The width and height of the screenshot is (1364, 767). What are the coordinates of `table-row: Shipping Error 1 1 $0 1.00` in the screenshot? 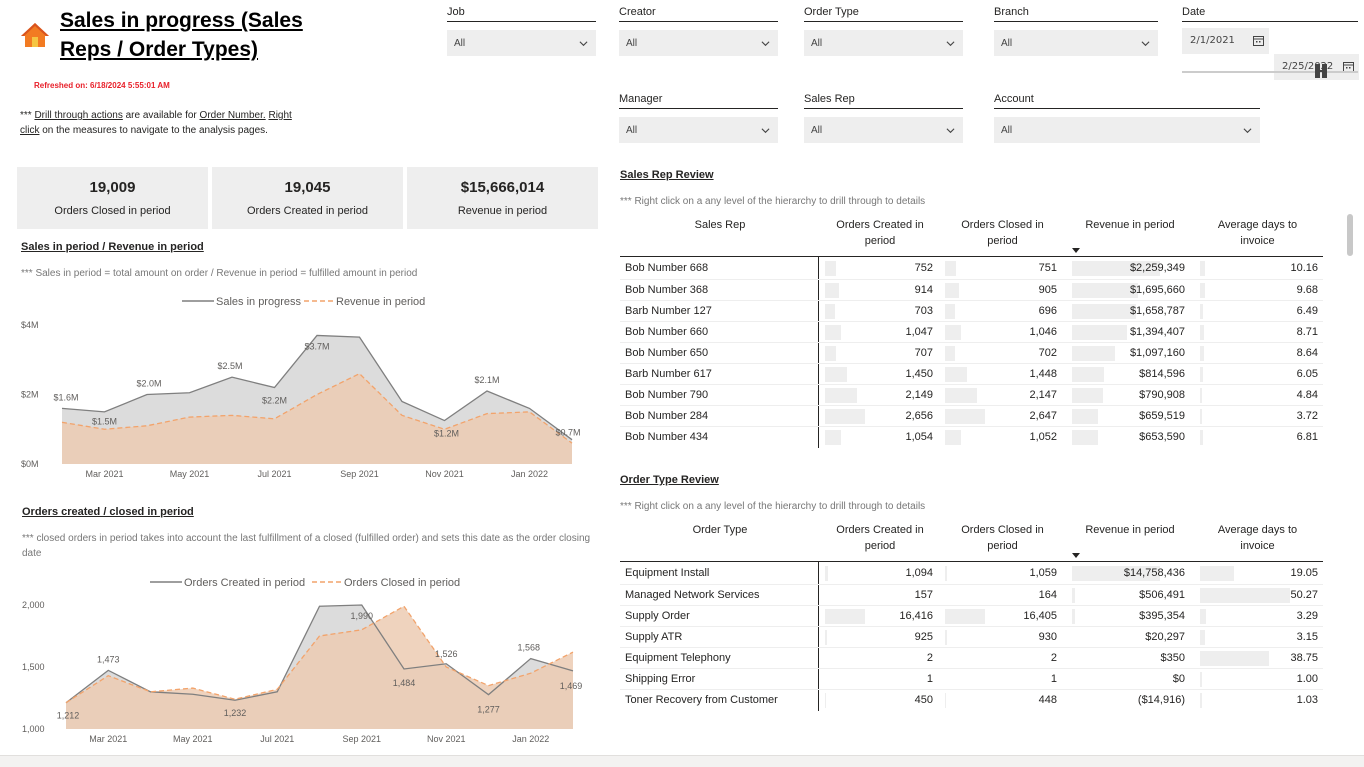 It's located at (971, 678).